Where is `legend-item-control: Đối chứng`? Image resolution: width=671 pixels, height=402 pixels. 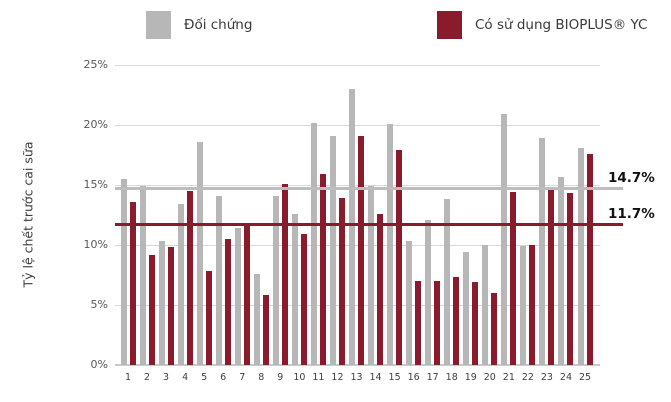 legend-item-control: Đối chứng is located at coordinates (199, 25).